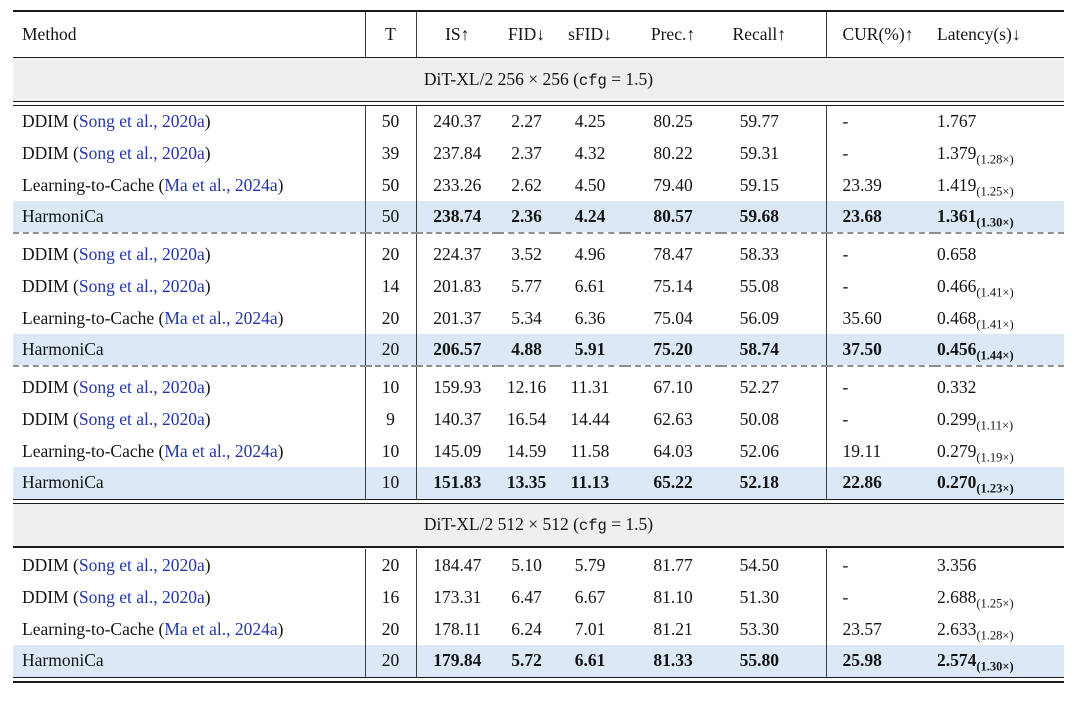 This screenshot has width=1080, height=714. Describe the element at coordinates (999, 121) in the screenshot. I see `latency-cell: 1.767` at that location.